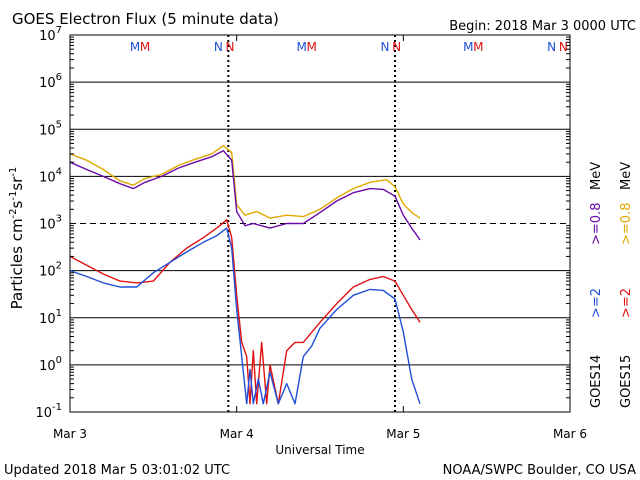 This screenshot has width=640, height=480. What do you see at coordinates (50, 270) in the screenshot?
I see `y-tick-label: 10²` at bounding box center [50, 270].